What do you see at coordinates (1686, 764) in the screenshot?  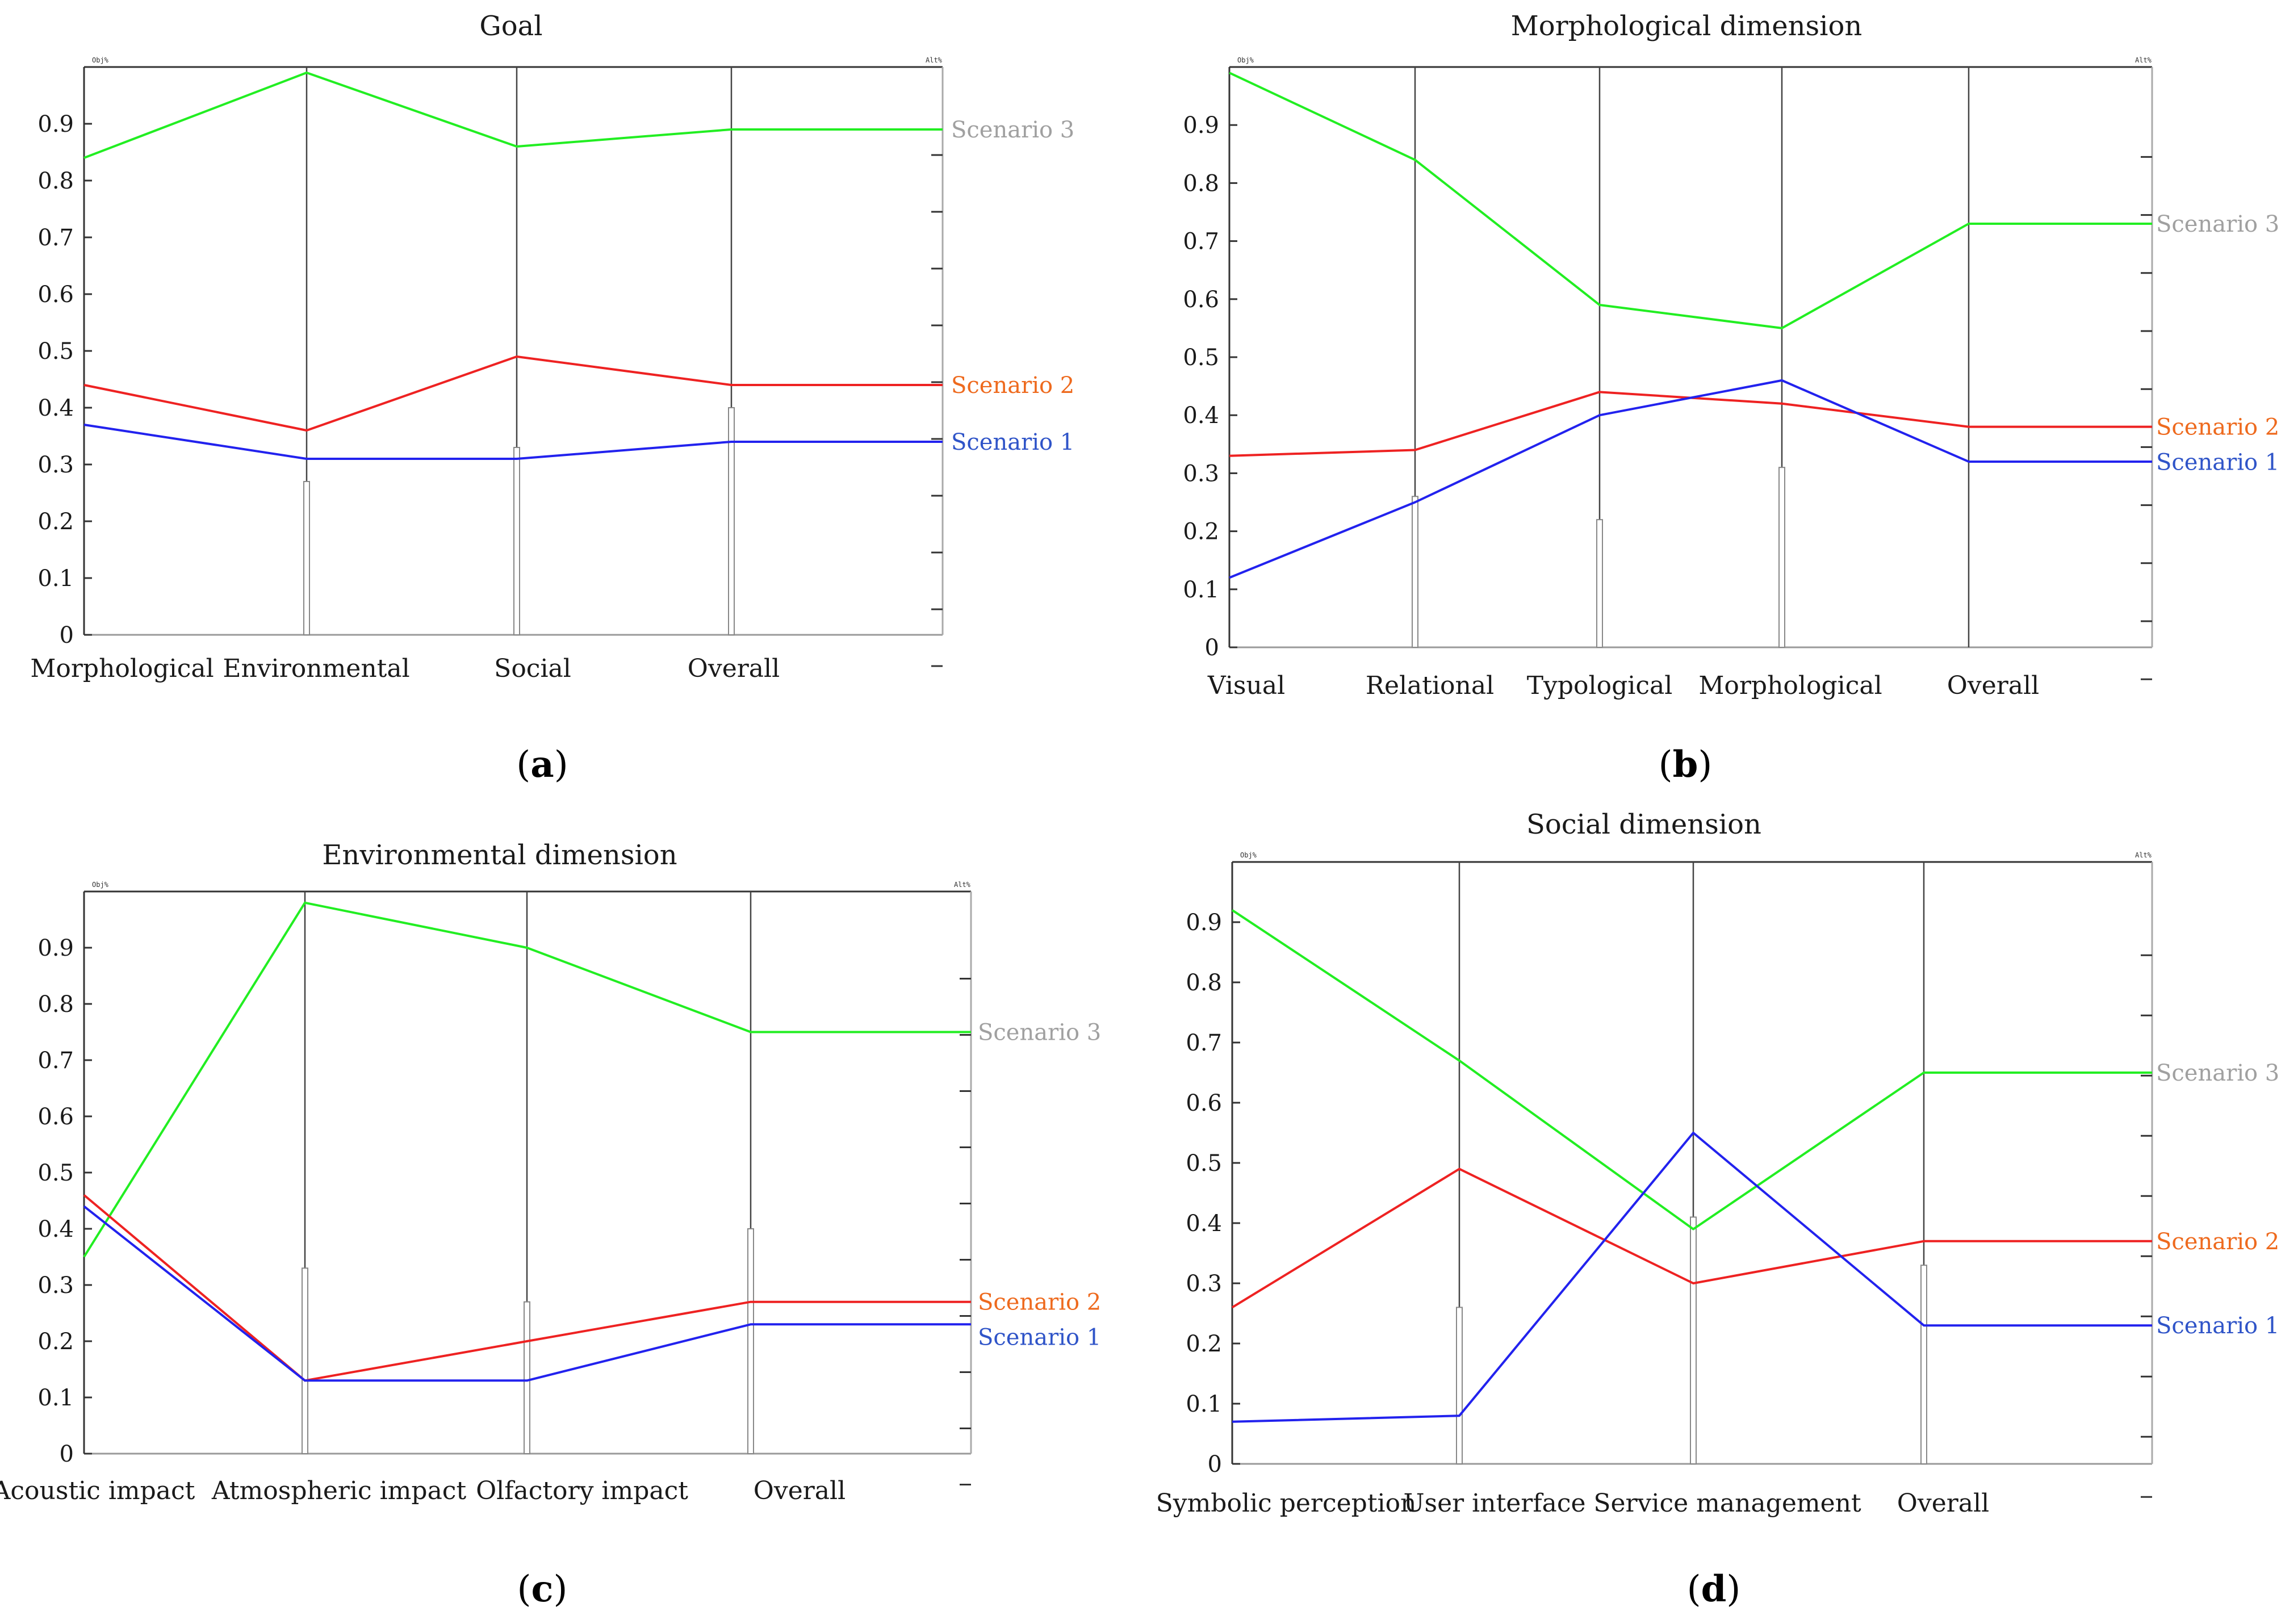 I see `panel-label: (b)` at bounding box center [1686, 764].